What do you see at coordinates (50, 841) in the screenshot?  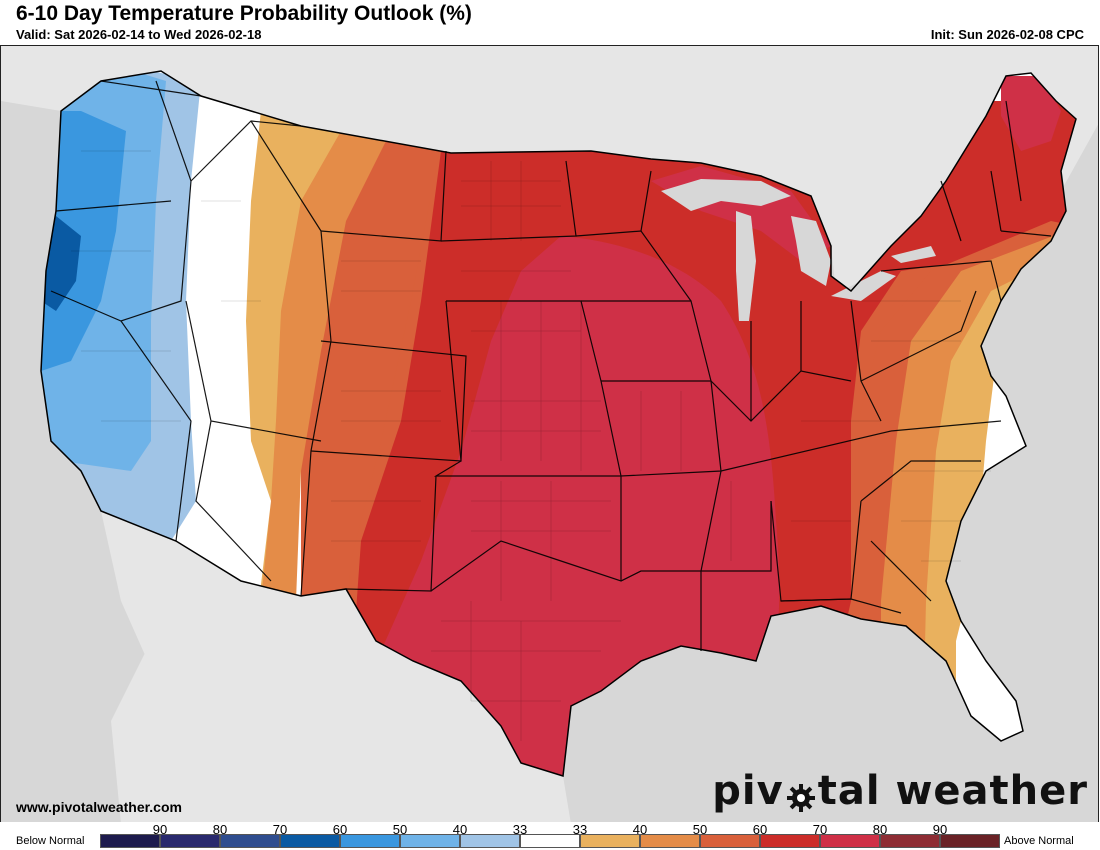 I see `legend-below-label: Below Normal` at bounding box center [50, 841].